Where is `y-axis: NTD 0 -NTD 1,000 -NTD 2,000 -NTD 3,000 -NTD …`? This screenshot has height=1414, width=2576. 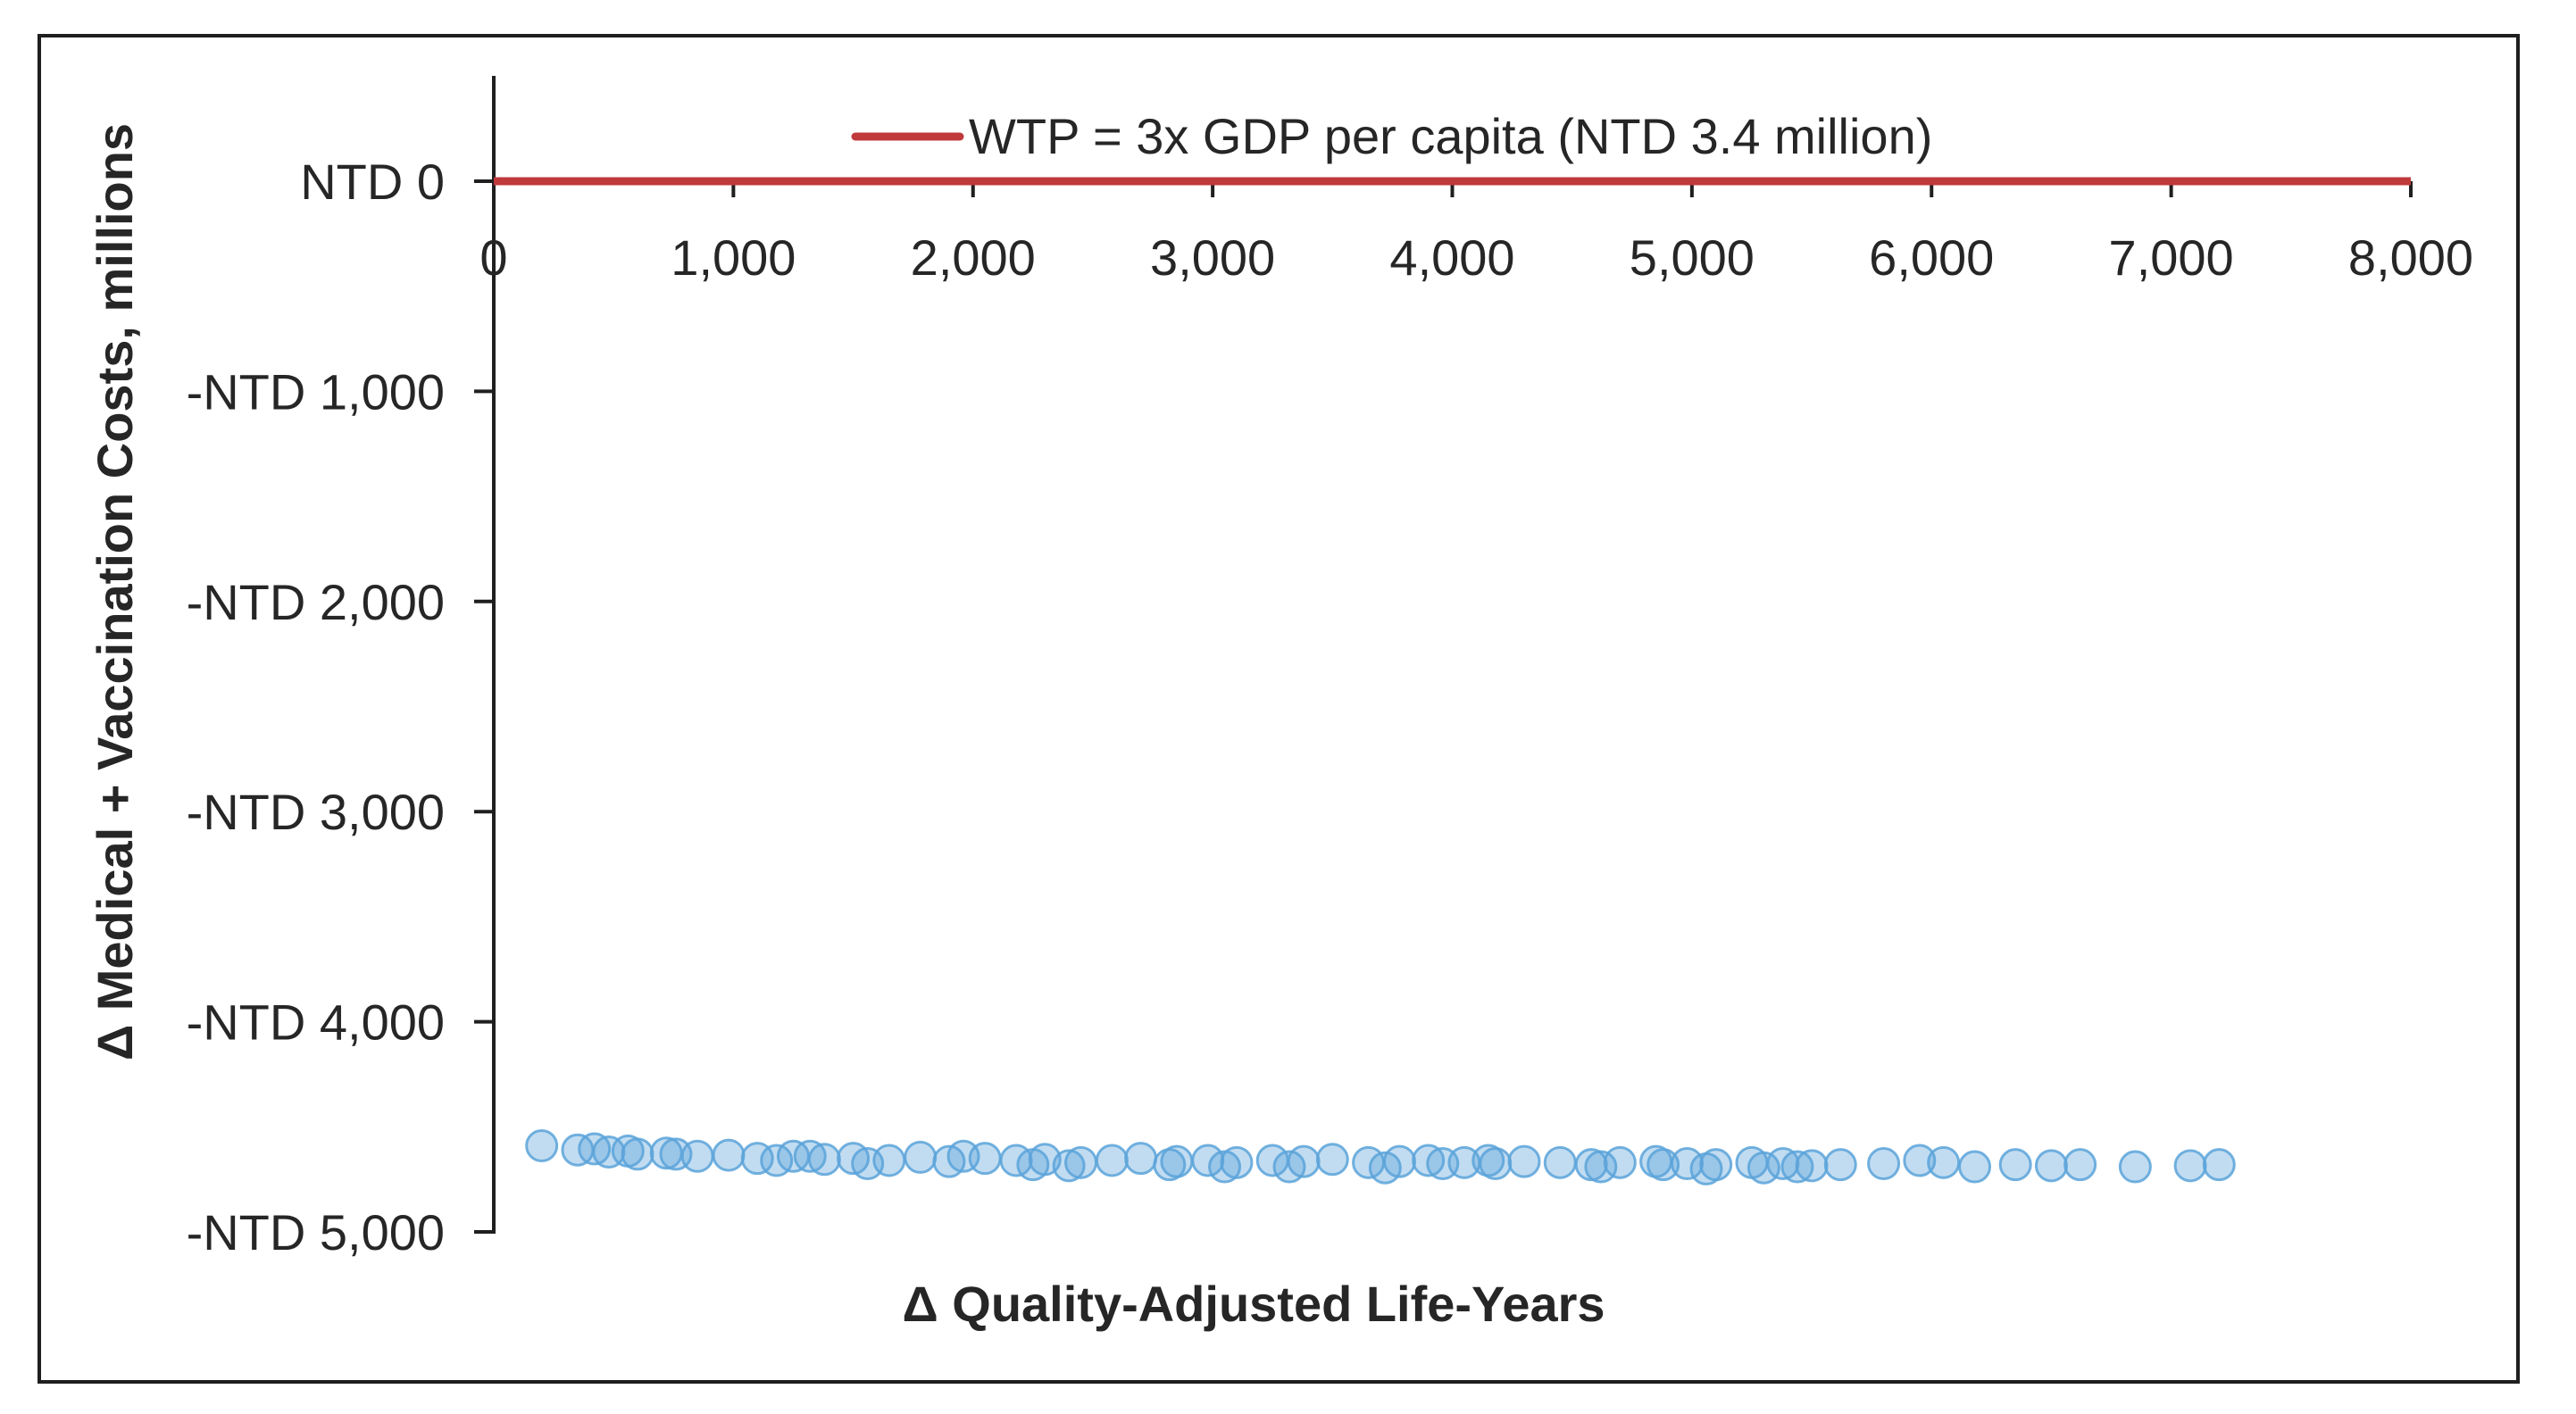
y-axis: NTD 0 -NTD 1,000 -NTD 2,000 -NTD 3,000 -NTD … is located at coordinates (341, 668).